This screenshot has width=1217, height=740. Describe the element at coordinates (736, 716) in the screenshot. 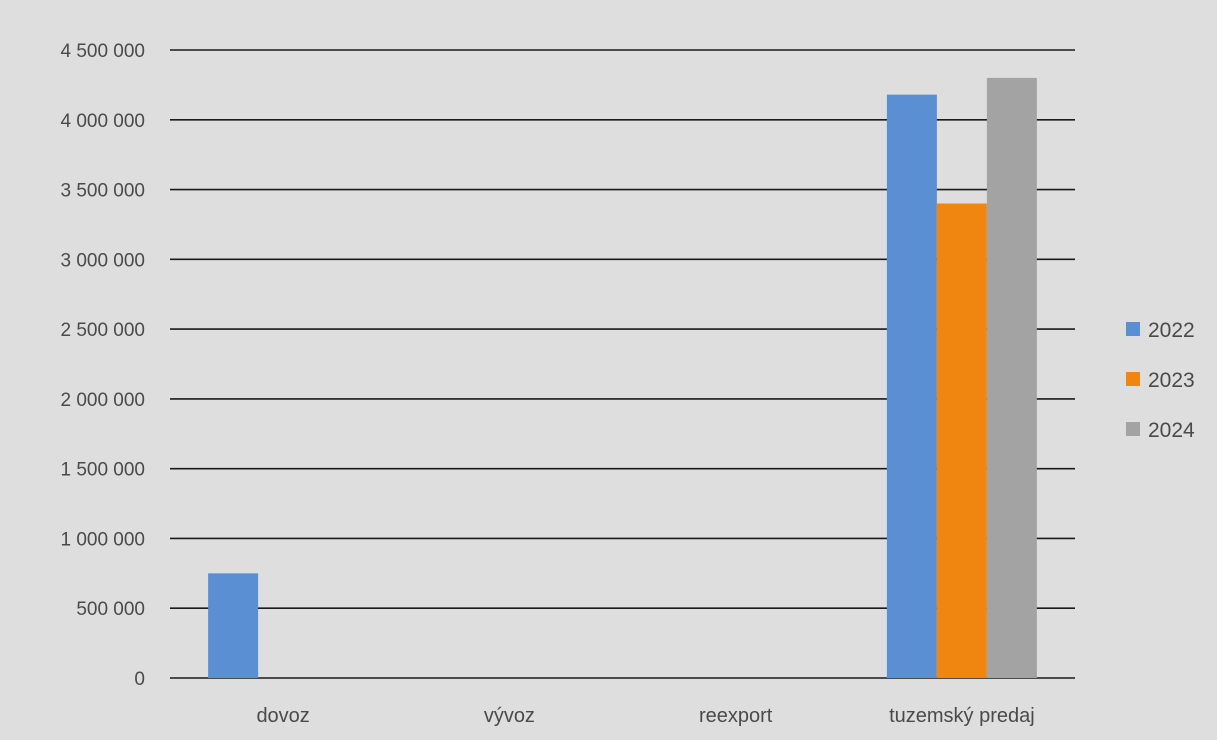

I see `x-category-label: reexport` at that location.